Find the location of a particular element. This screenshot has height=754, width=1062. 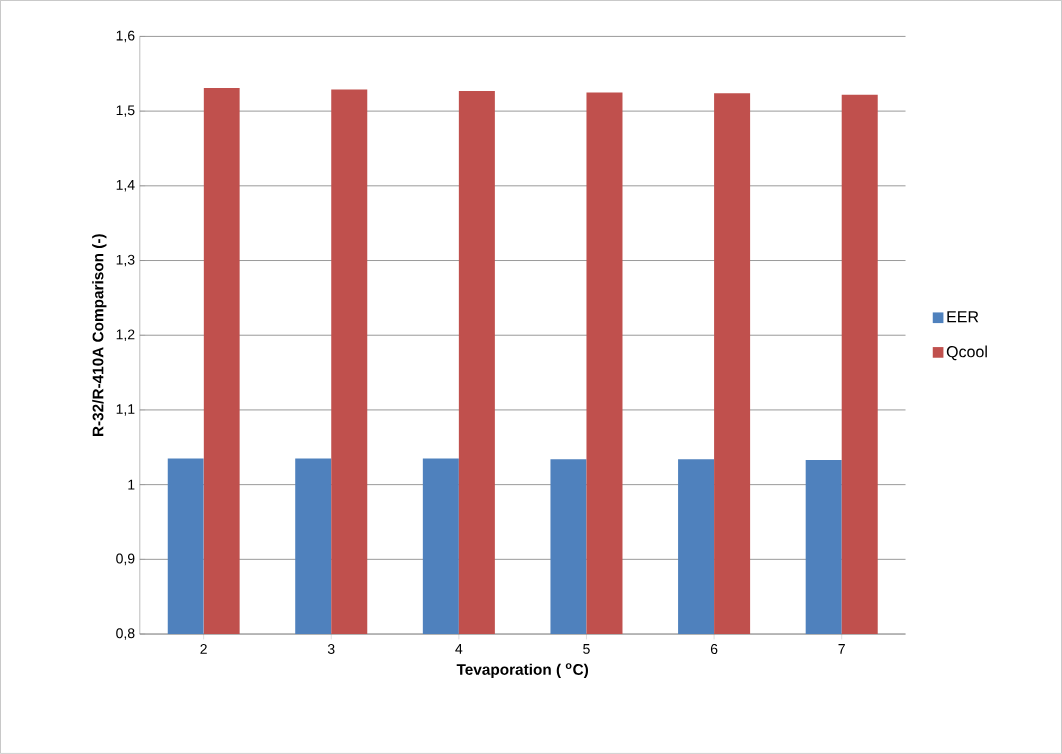

y-tick-label: 1,3 is located at coordinates (125, 260).